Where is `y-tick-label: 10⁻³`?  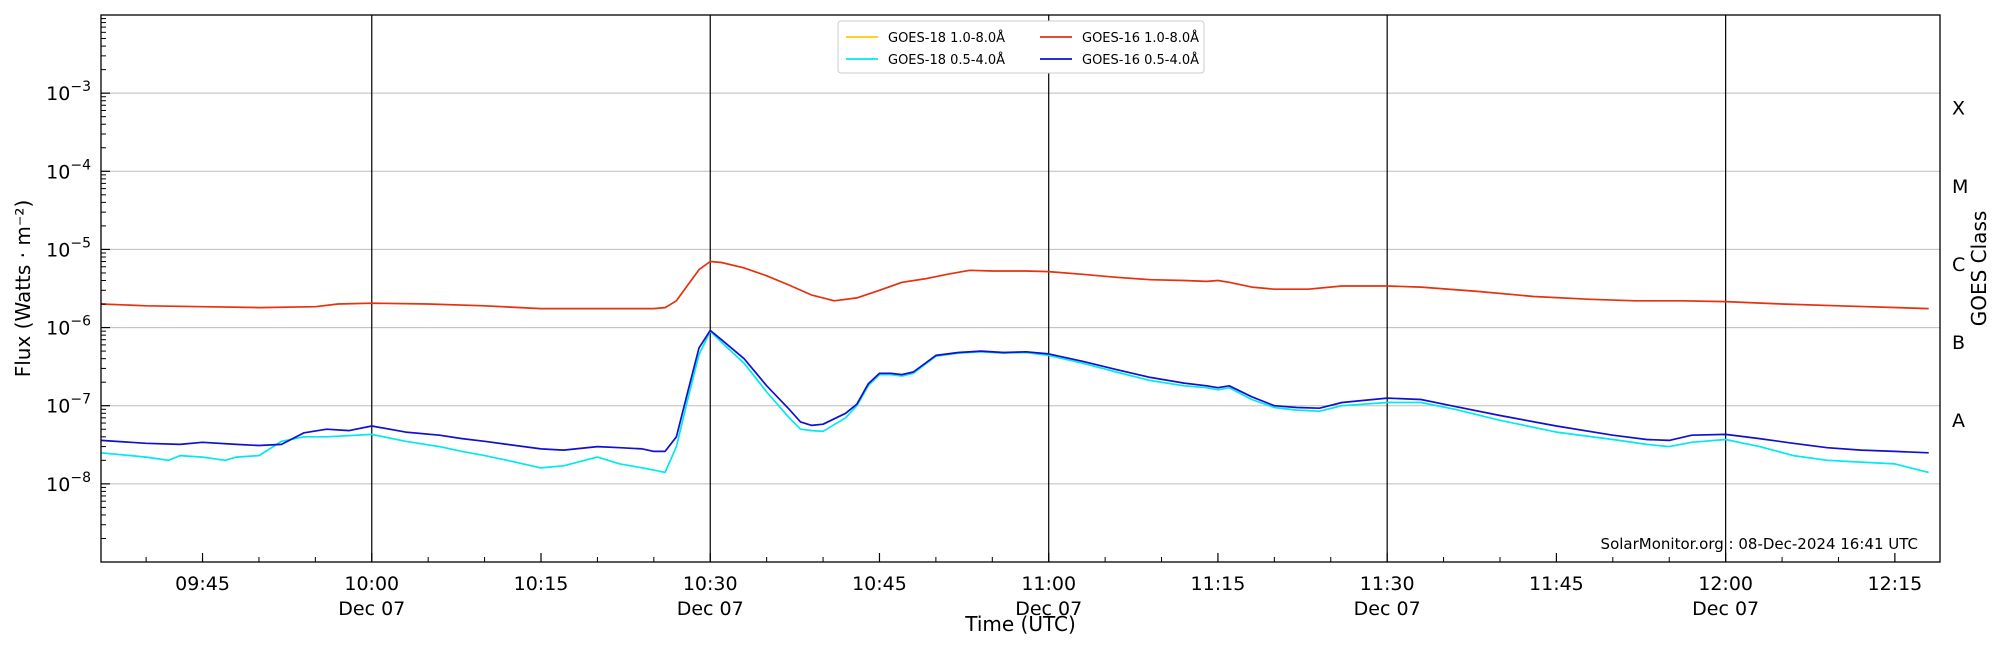
y-tick-label: 10⁻³ is located at coordinates (68, 92).